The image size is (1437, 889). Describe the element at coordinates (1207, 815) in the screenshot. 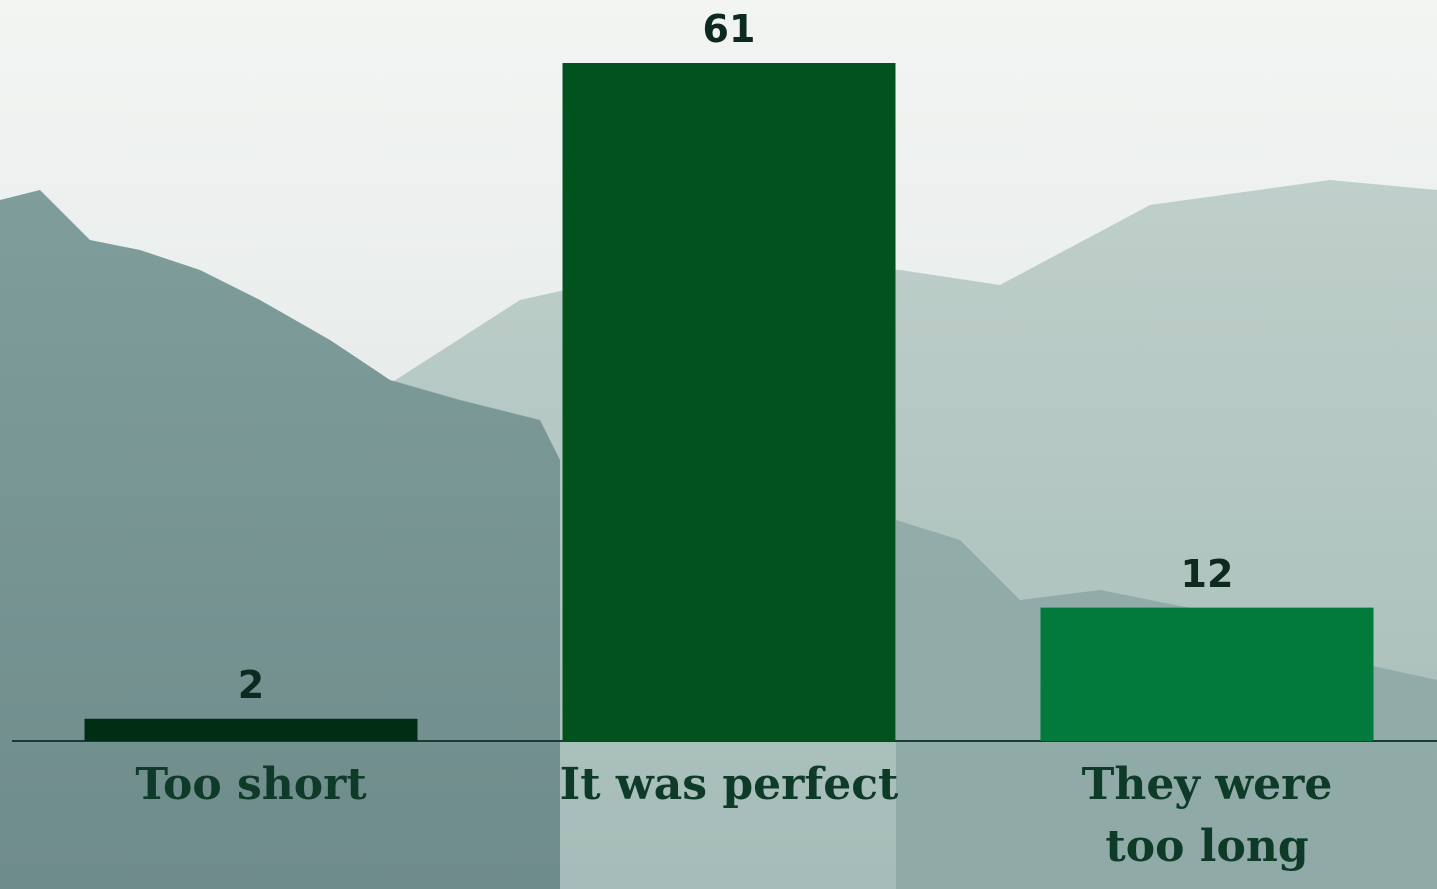

I see `x-tick-label: They were too long` at that location.